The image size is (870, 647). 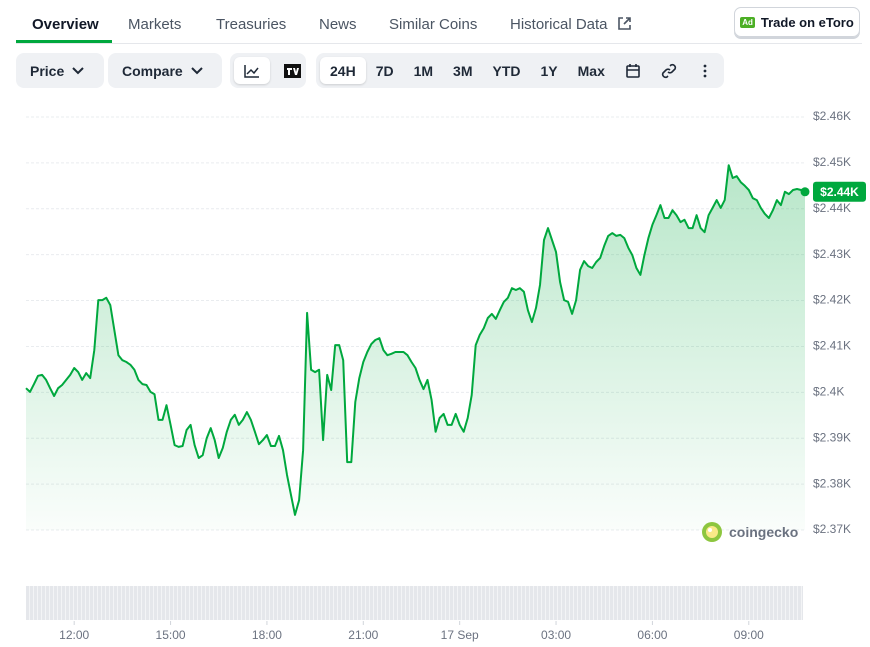 I want to click on y-tick-label: $2.45K, so click(x=832, y=162).